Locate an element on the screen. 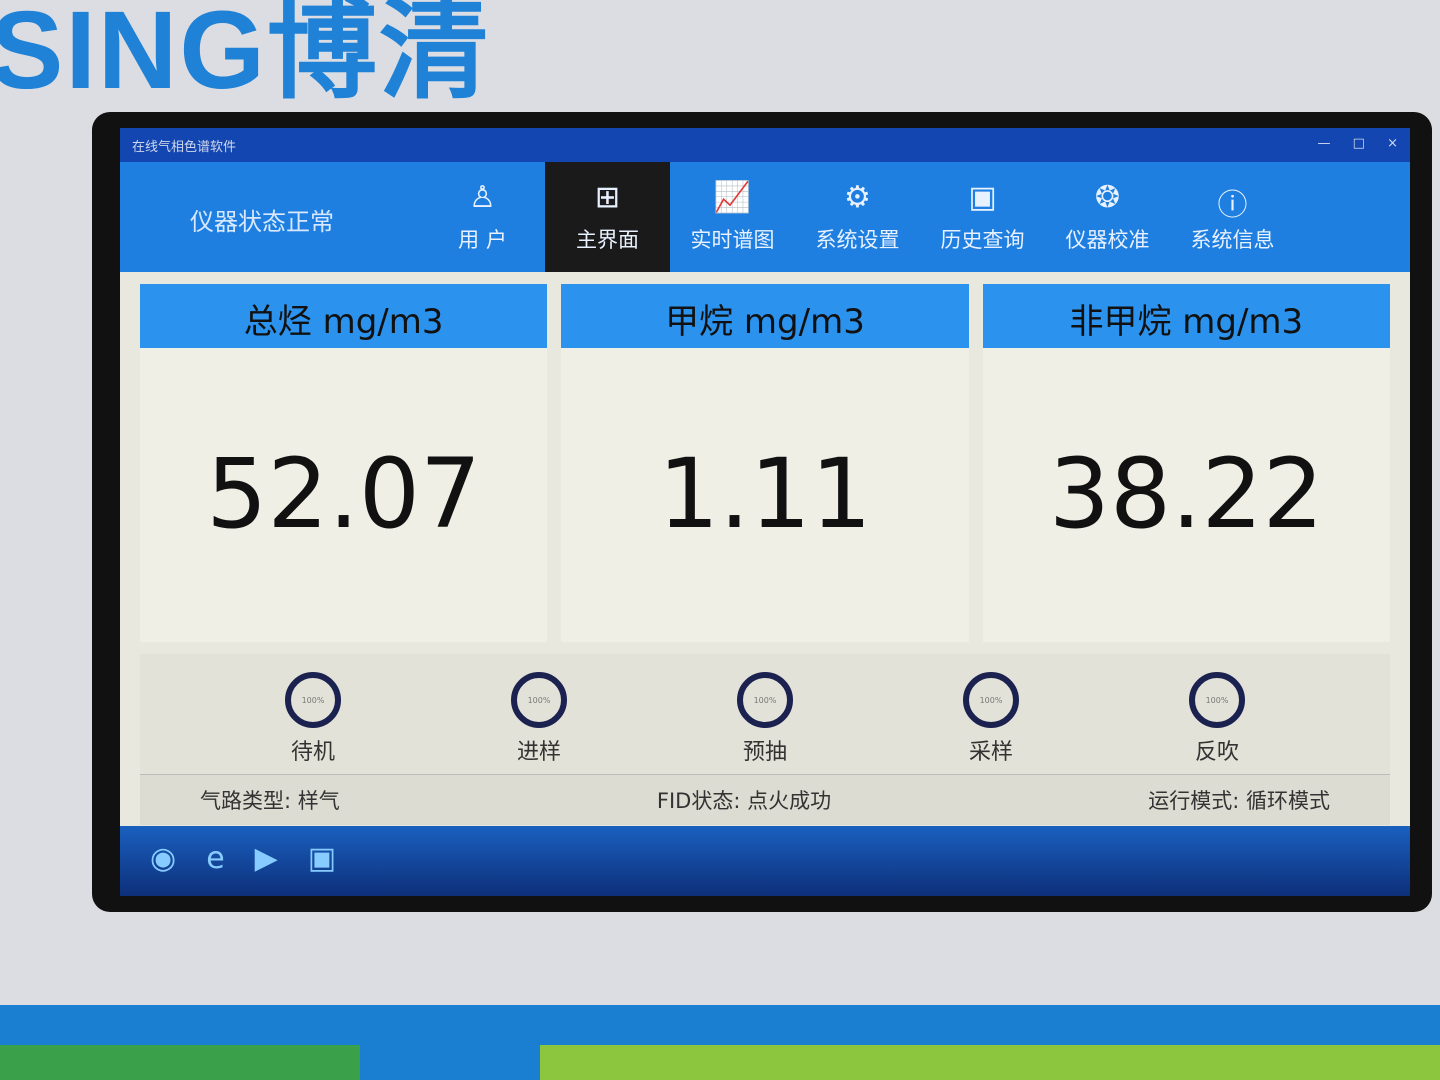  panel-value: 1.11 is located at coordinates (765, 494).